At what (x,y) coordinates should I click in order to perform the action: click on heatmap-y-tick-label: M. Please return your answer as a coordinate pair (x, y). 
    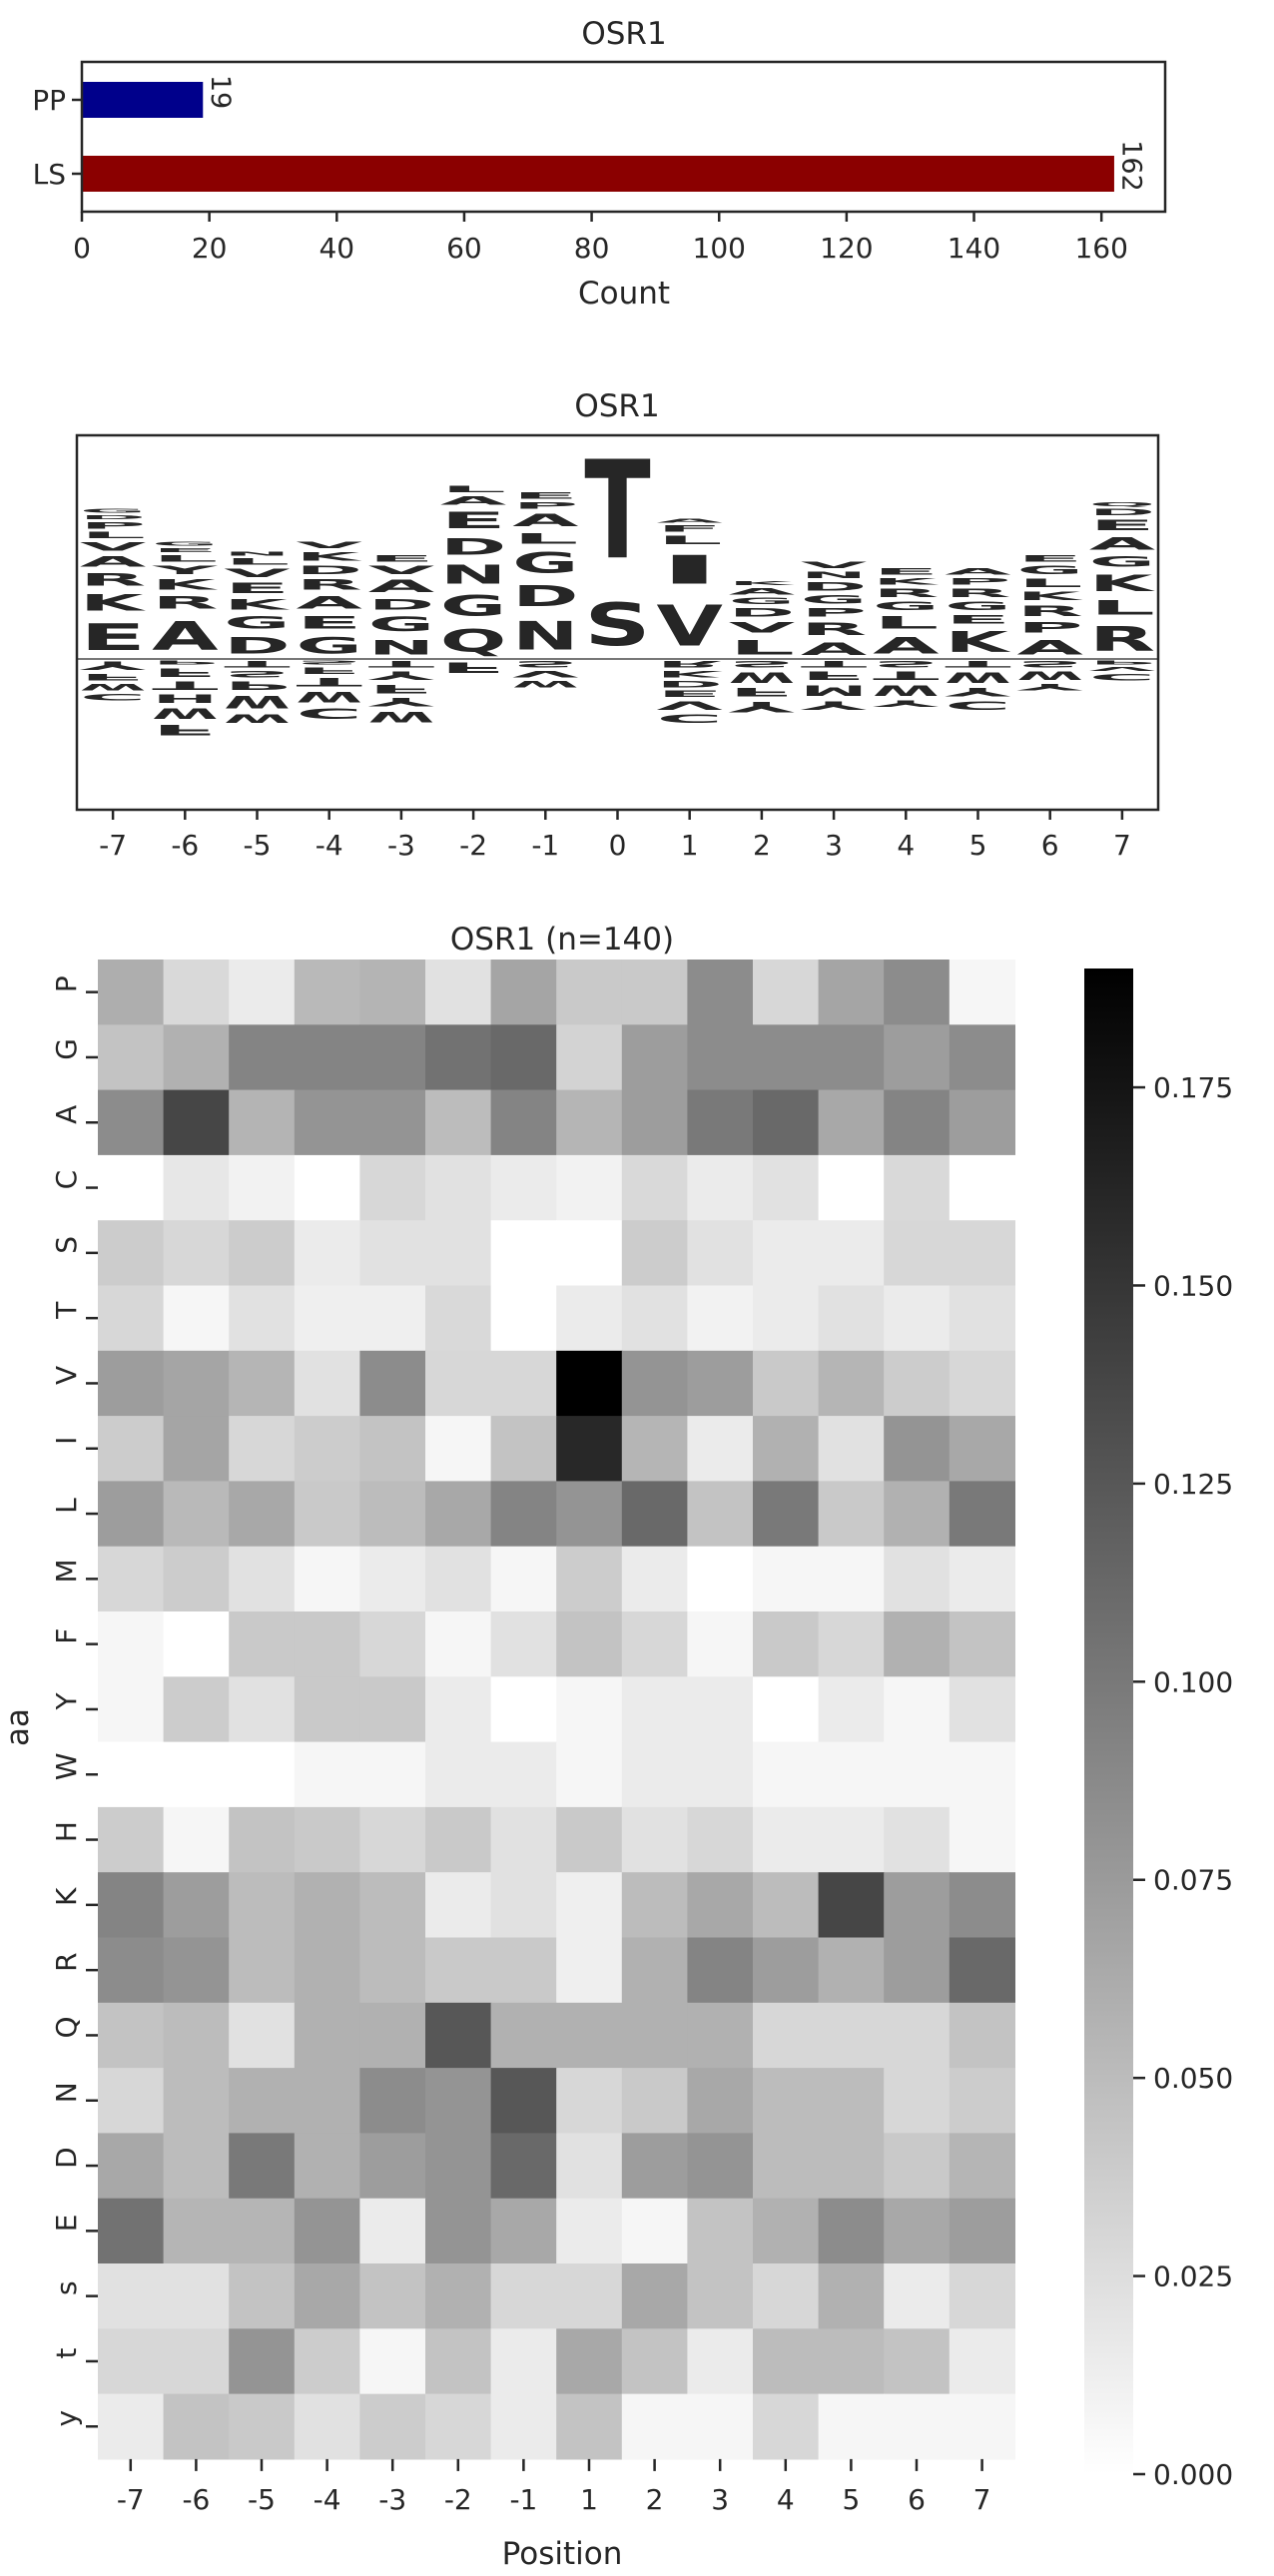
    Looking at the image, I should click on (66, 1571).